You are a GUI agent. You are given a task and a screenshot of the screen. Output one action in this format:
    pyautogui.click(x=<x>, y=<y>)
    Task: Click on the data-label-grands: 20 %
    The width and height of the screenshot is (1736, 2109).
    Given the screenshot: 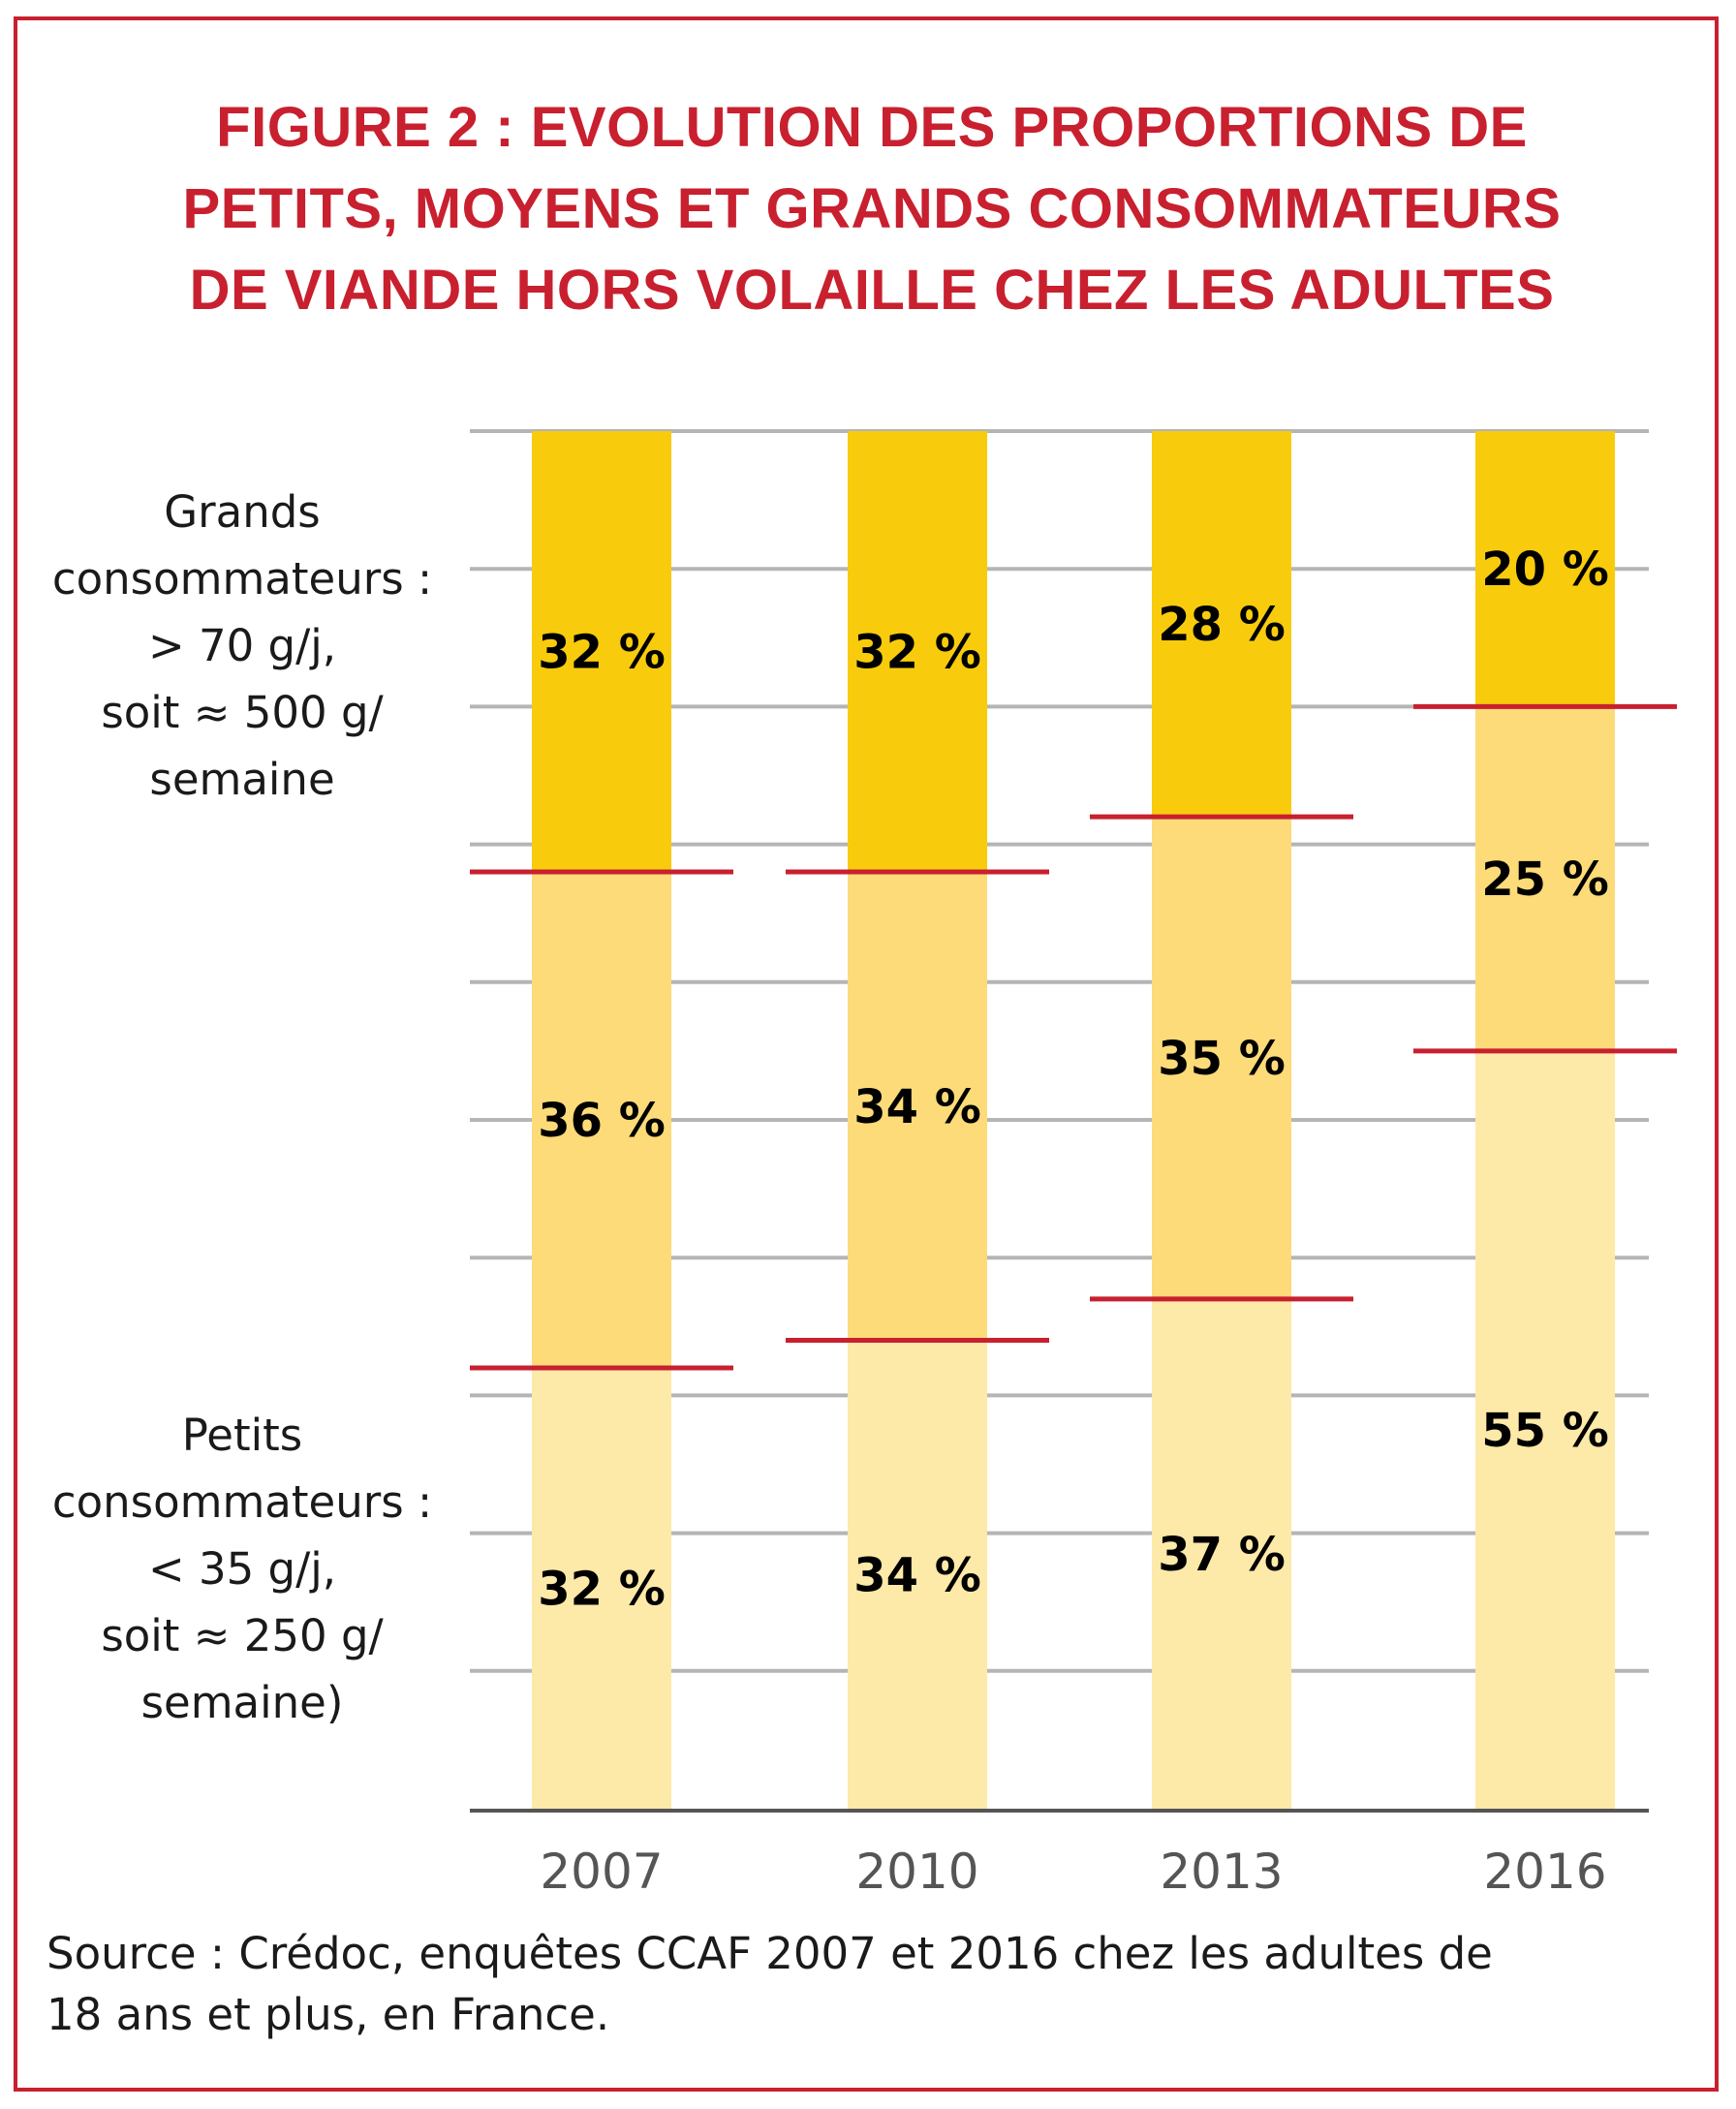 What is the action you would take?
    pyautogui.click(x=1545, y=570)
    